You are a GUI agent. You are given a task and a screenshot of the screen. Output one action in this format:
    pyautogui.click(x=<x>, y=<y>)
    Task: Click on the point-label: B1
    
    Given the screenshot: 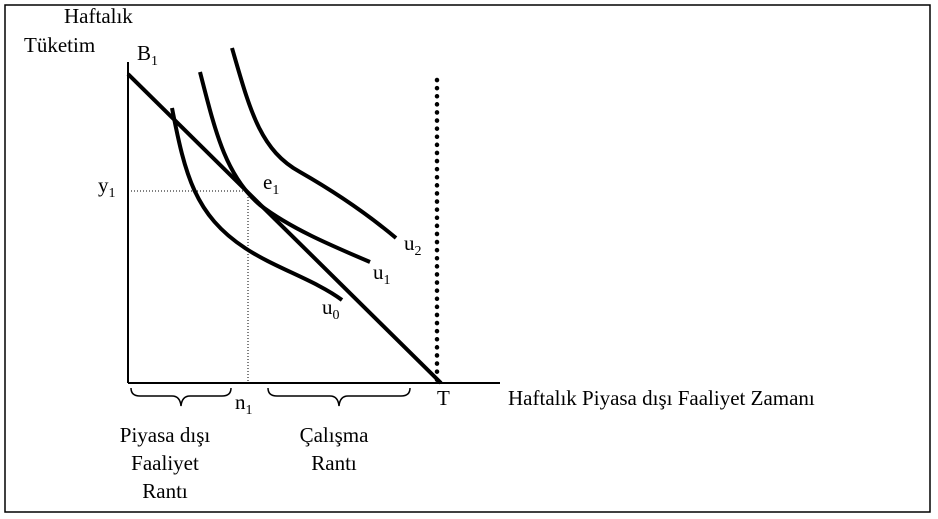 What is the action you would take?
    pyautogui.click(x=147, y=55)
    